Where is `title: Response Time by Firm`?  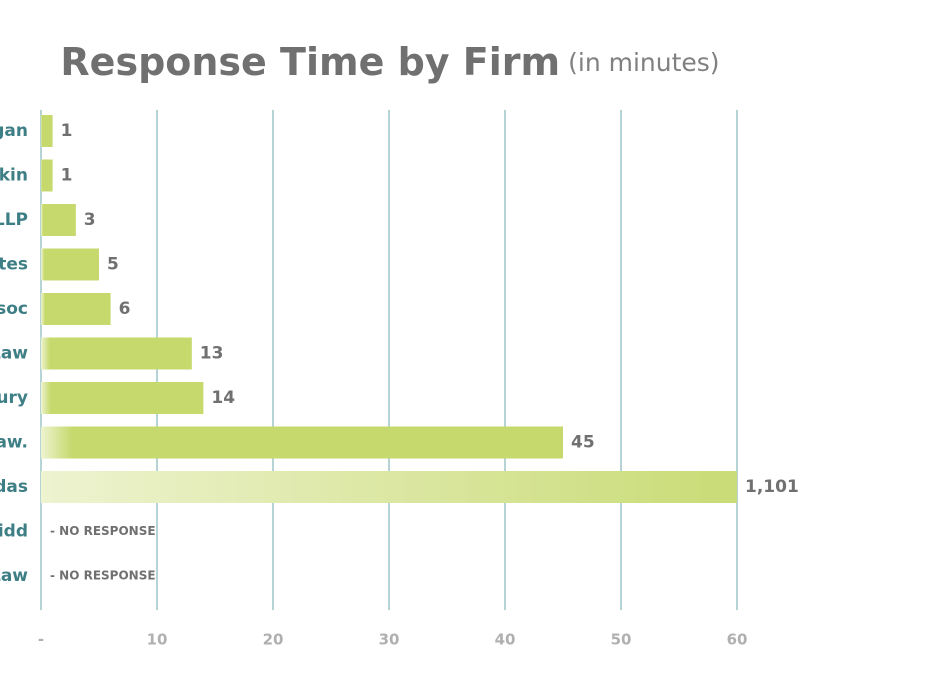 title: Response Time by Firm is located at coordinates (310, 62).